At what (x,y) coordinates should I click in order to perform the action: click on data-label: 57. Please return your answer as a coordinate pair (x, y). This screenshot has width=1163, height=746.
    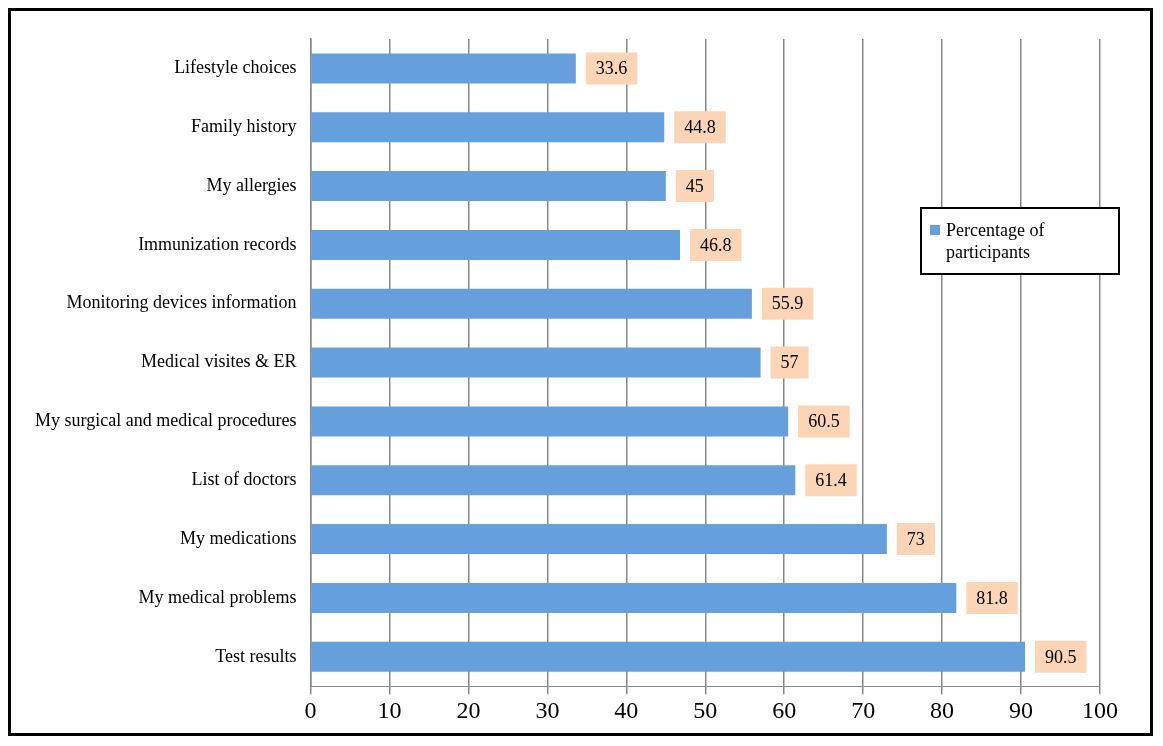
    Looking at the image, I should click on (789, 362).